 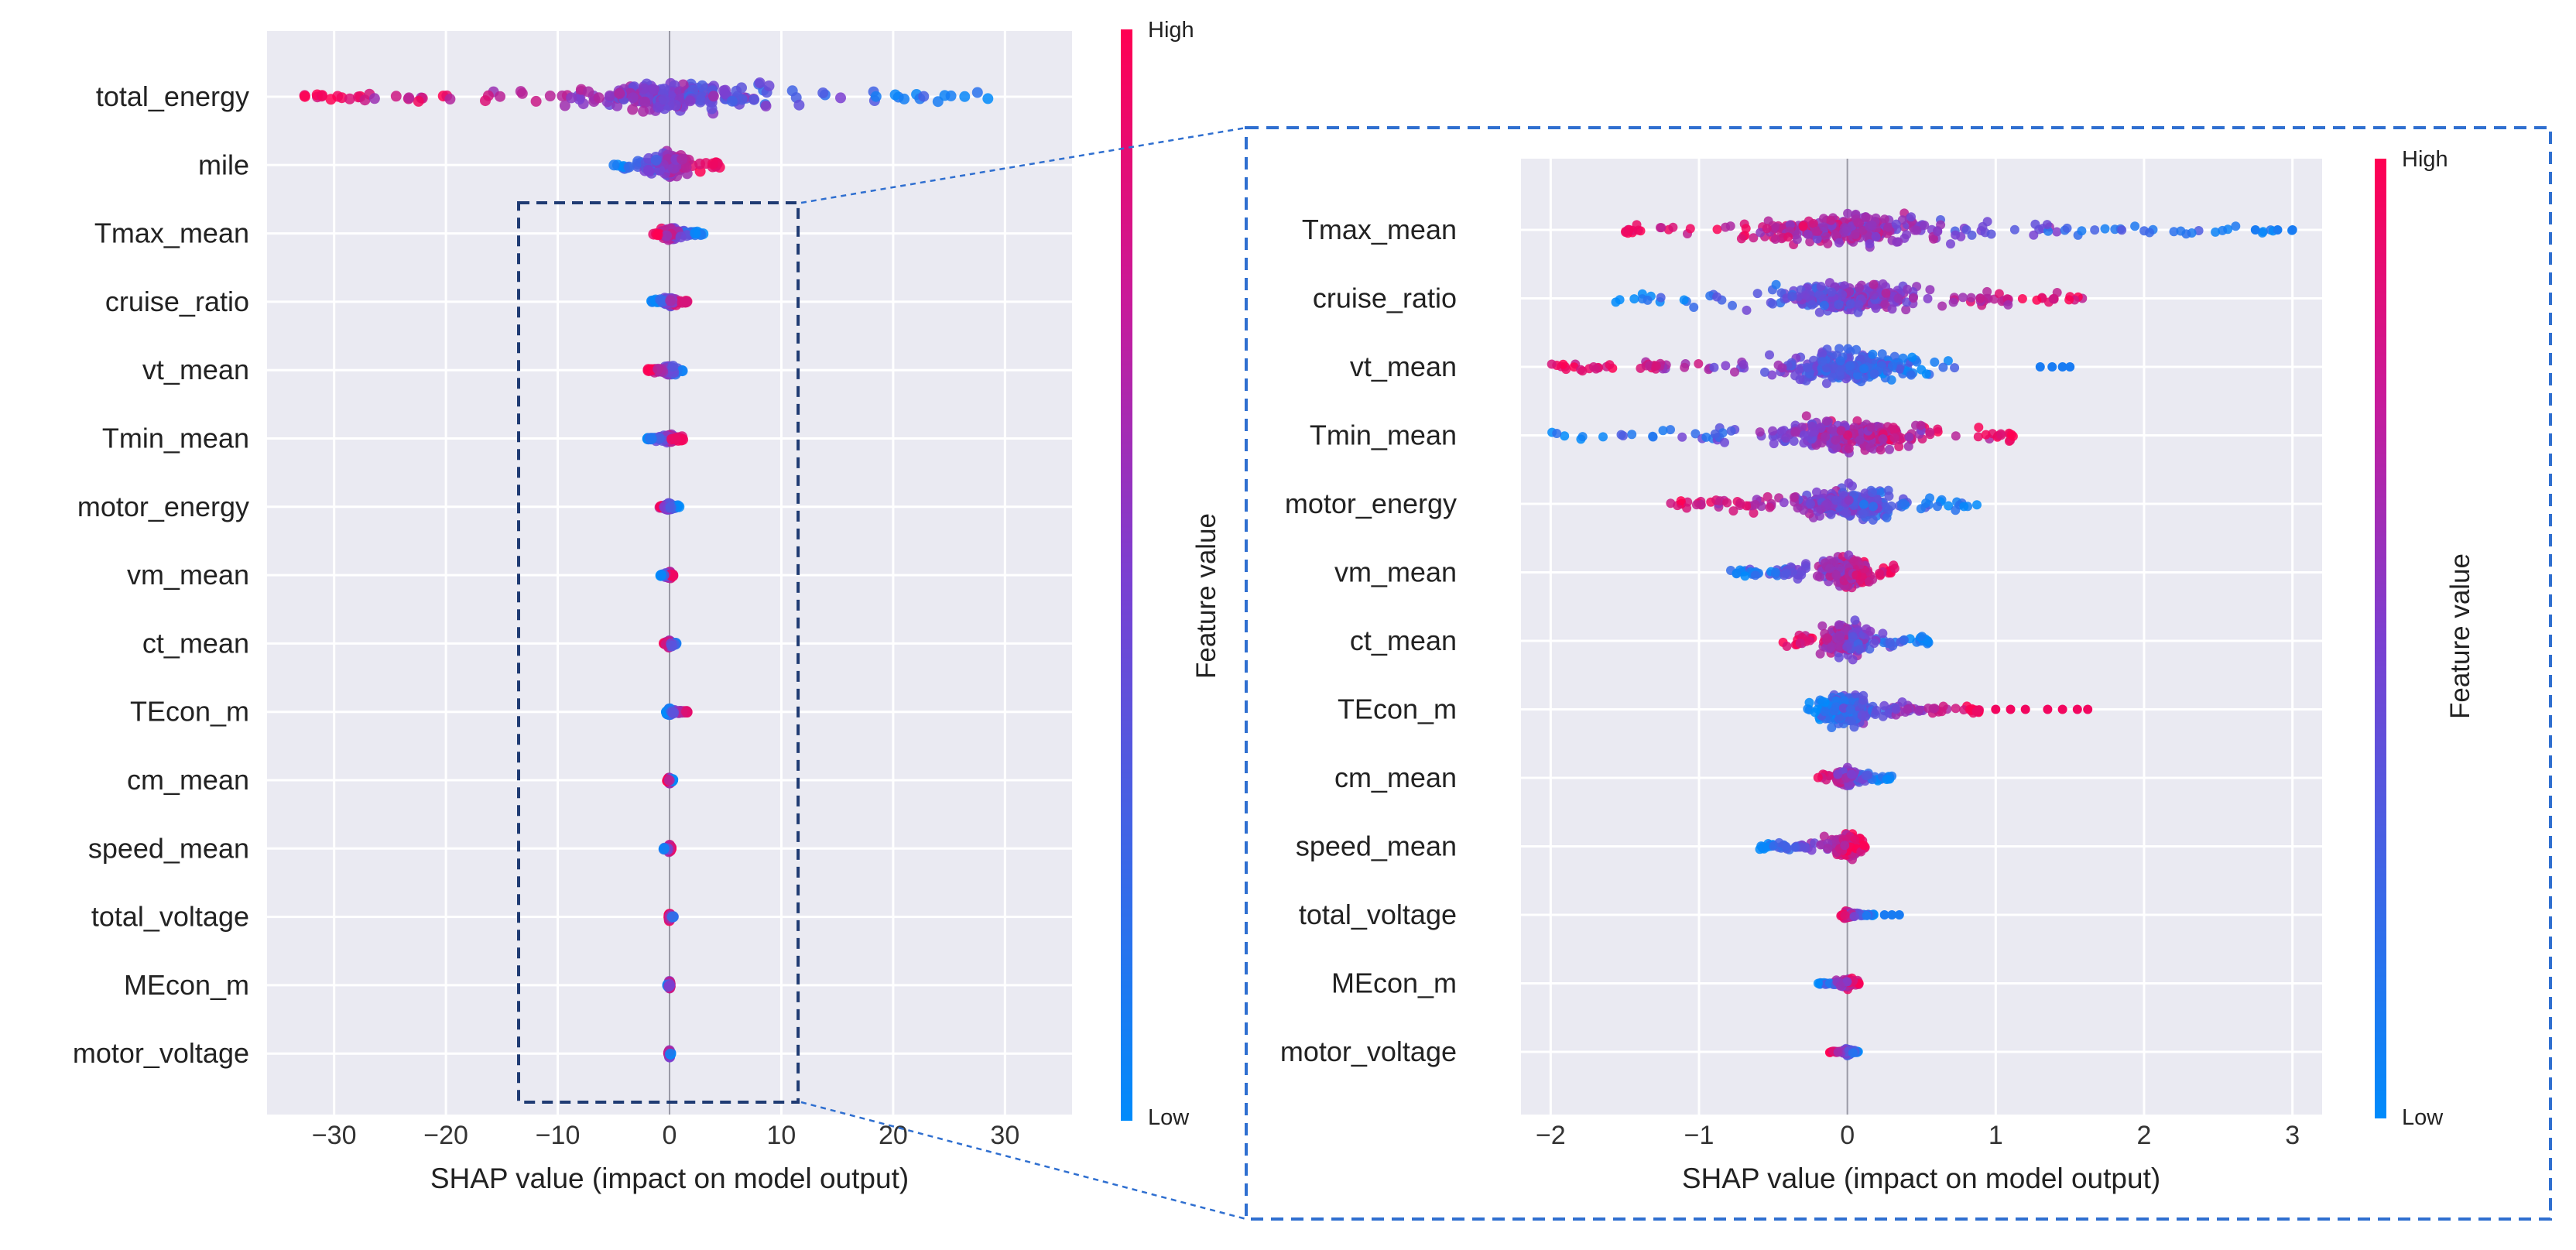 What do you see at coordinates (171, 233) in the screenshot?
I see `feature-label: Tmax_mean` at bounding box center [171, 233].